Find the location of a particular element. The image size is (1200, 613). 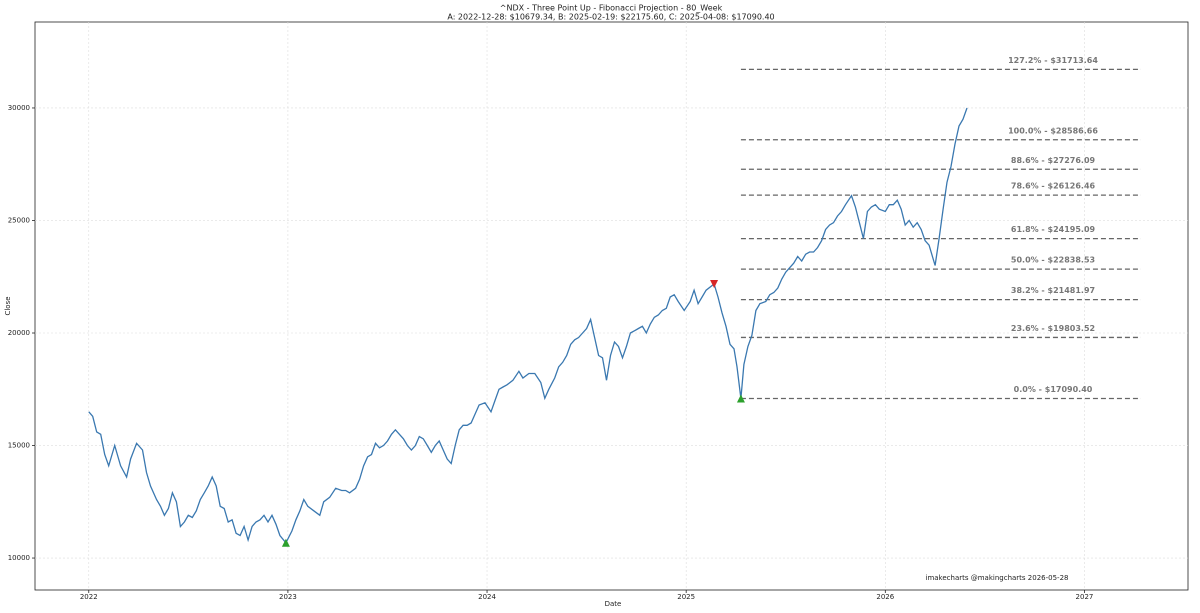

fib-label: 78.6% - $26126.46 is located at coordinates (1053, 186).